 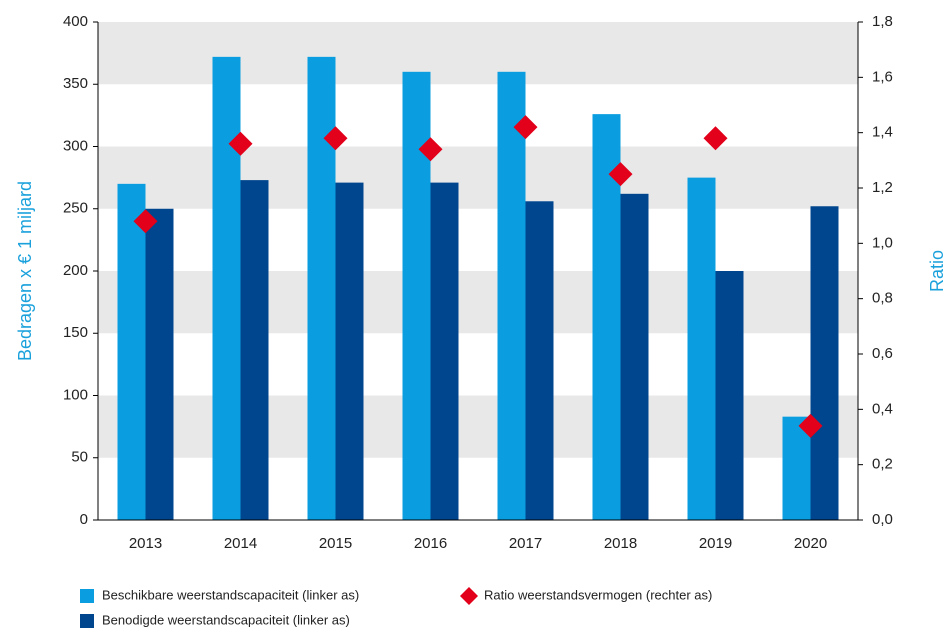 What do you see at coordinates (75, 394) in the screenshot?
I see `y-tick-label: 100` at bounding box center [75, 394].